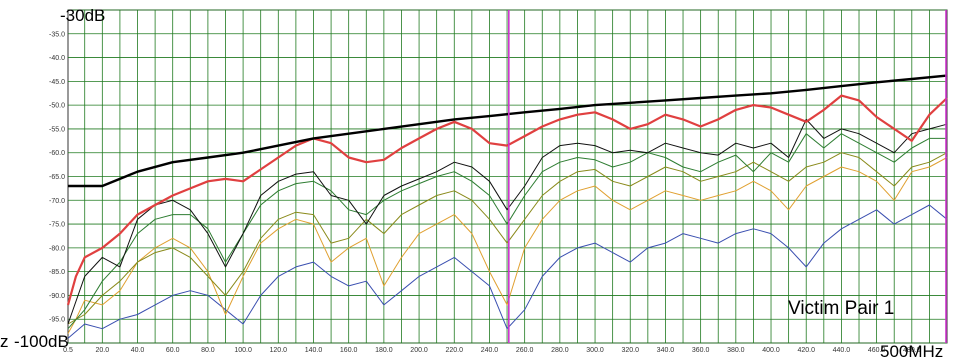  Describe the element at coordinates (68, 350) in the screenshot. I see `x-tick-label: 0.5` at that location.